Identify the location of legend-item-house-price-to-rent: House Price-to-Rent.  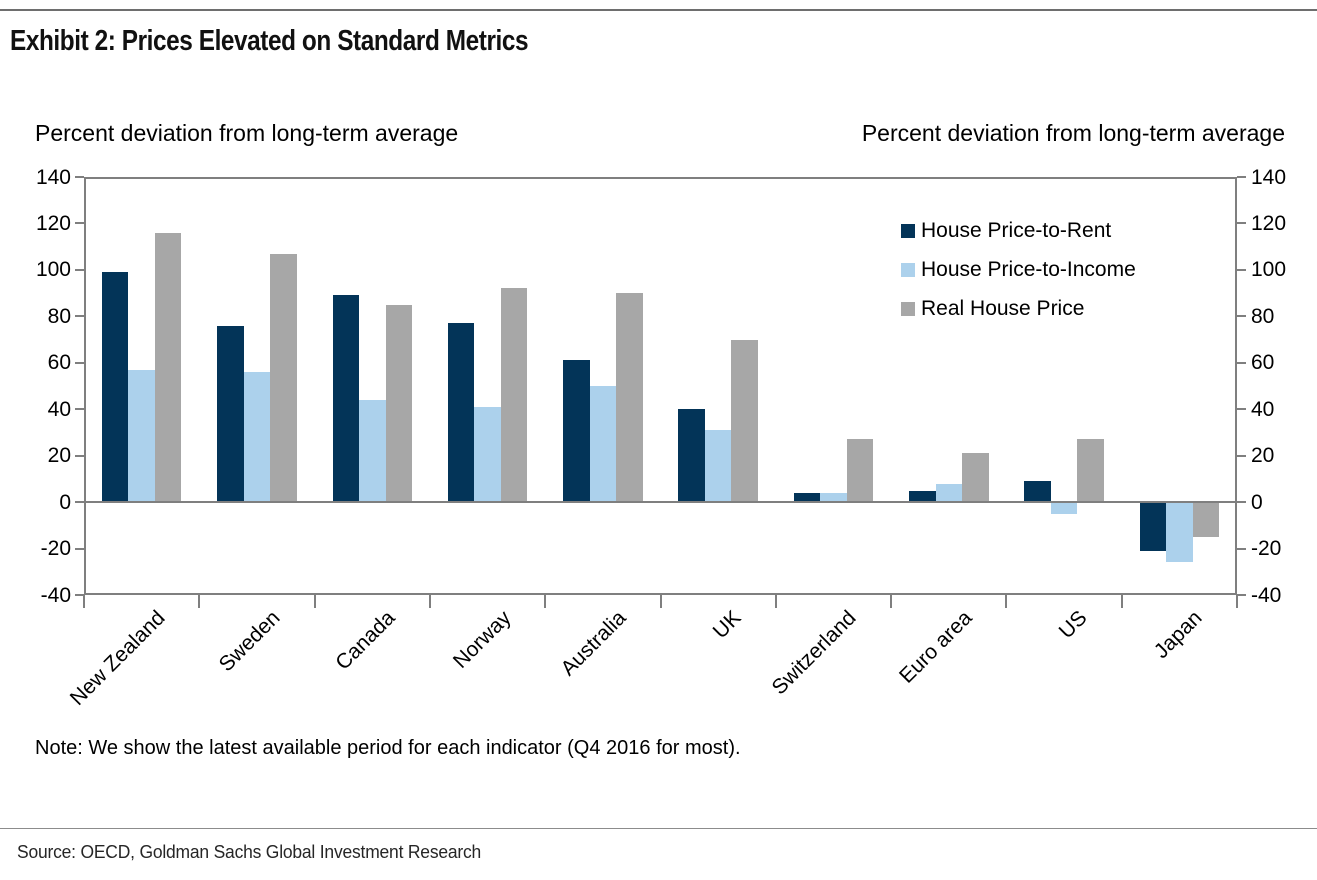
(1018, 230).